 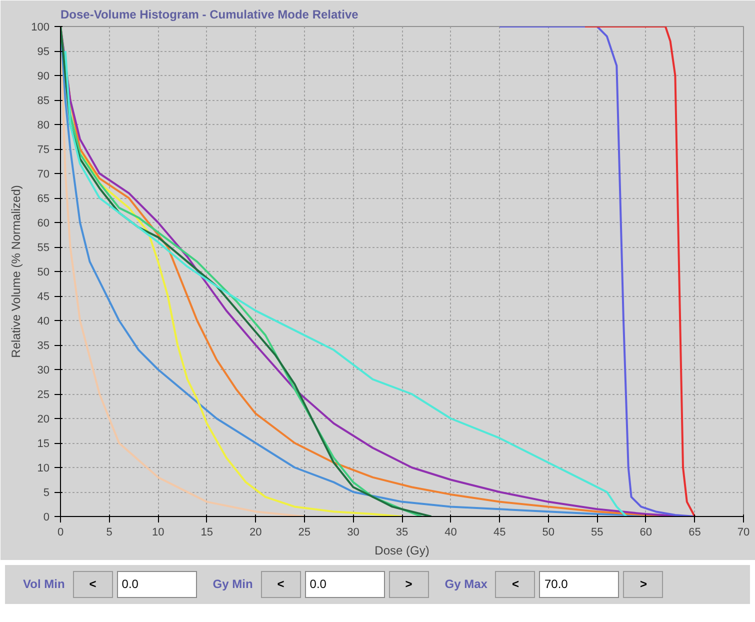 What do you see at coordinates (43, 468) in the screenshot?
I see `y-tick-label: 10` at bounding box center [43, 468].